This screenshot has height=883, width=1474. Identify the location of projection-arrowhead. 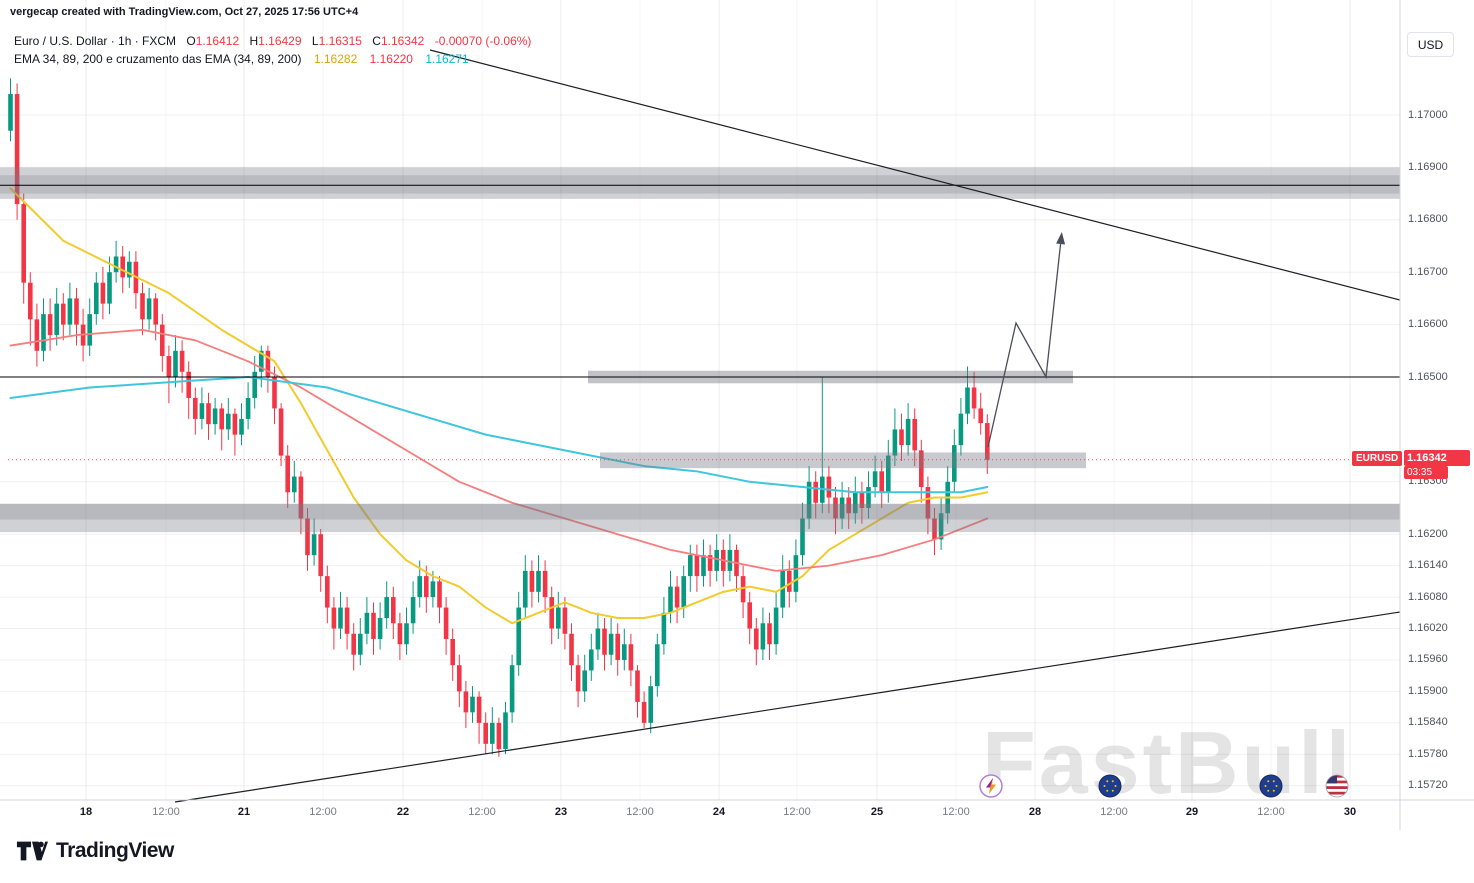
(1061, 238).